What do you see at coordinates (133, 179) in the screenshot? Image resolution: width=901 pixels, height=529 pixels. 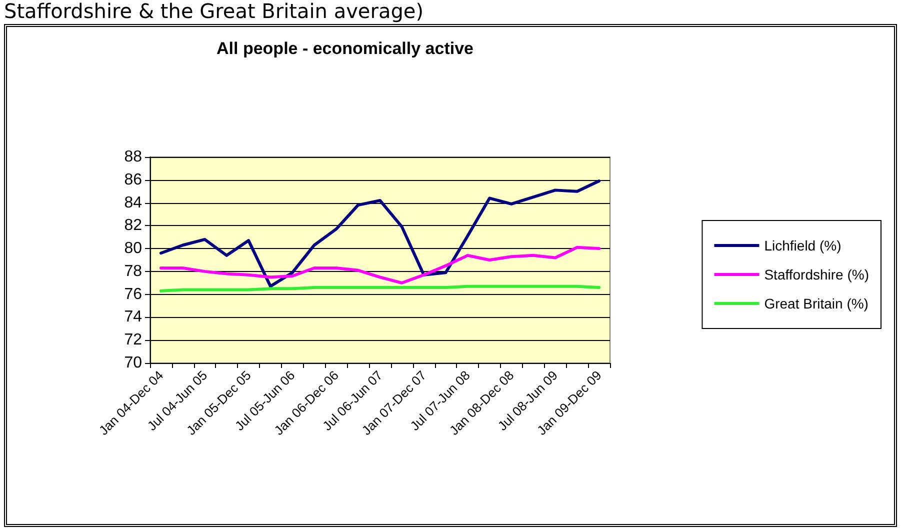 I see `y-tick-label: 86` at bounding box center [133, 179].